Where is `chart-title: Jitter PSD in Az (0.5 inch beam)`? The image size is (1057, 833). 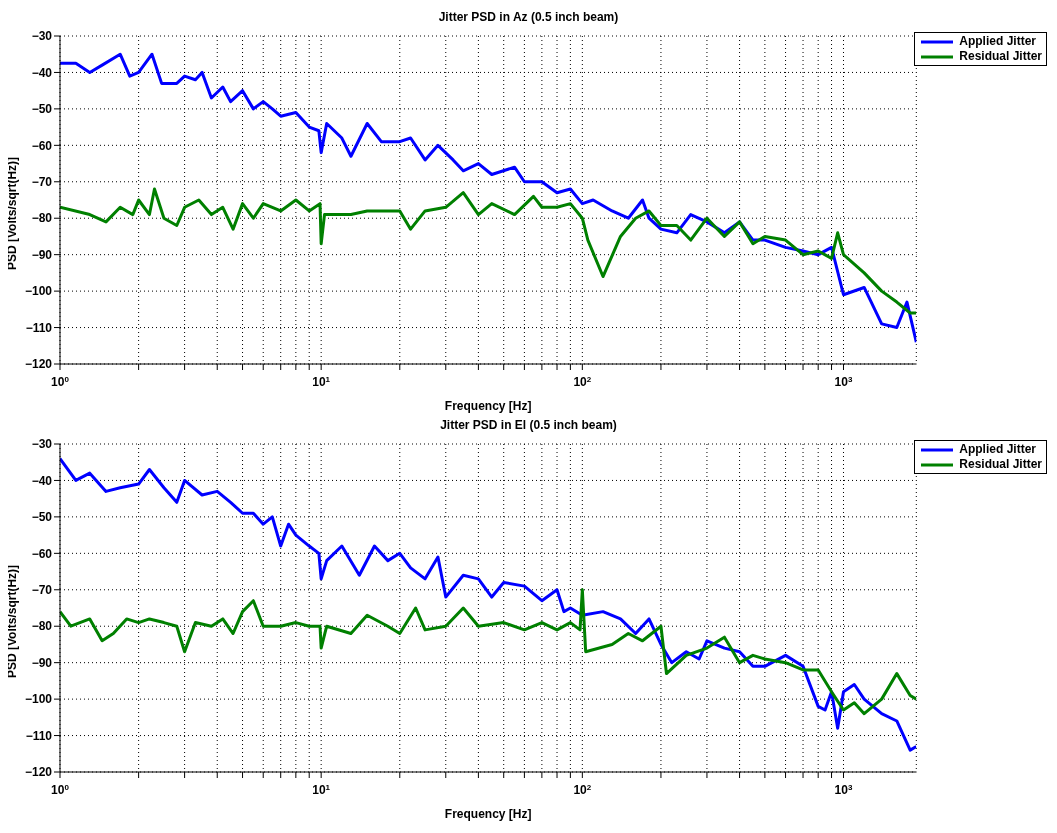
chart-title: Jitter PSD in Az (0.5 inch beam) is located at coordinates (528, 17).